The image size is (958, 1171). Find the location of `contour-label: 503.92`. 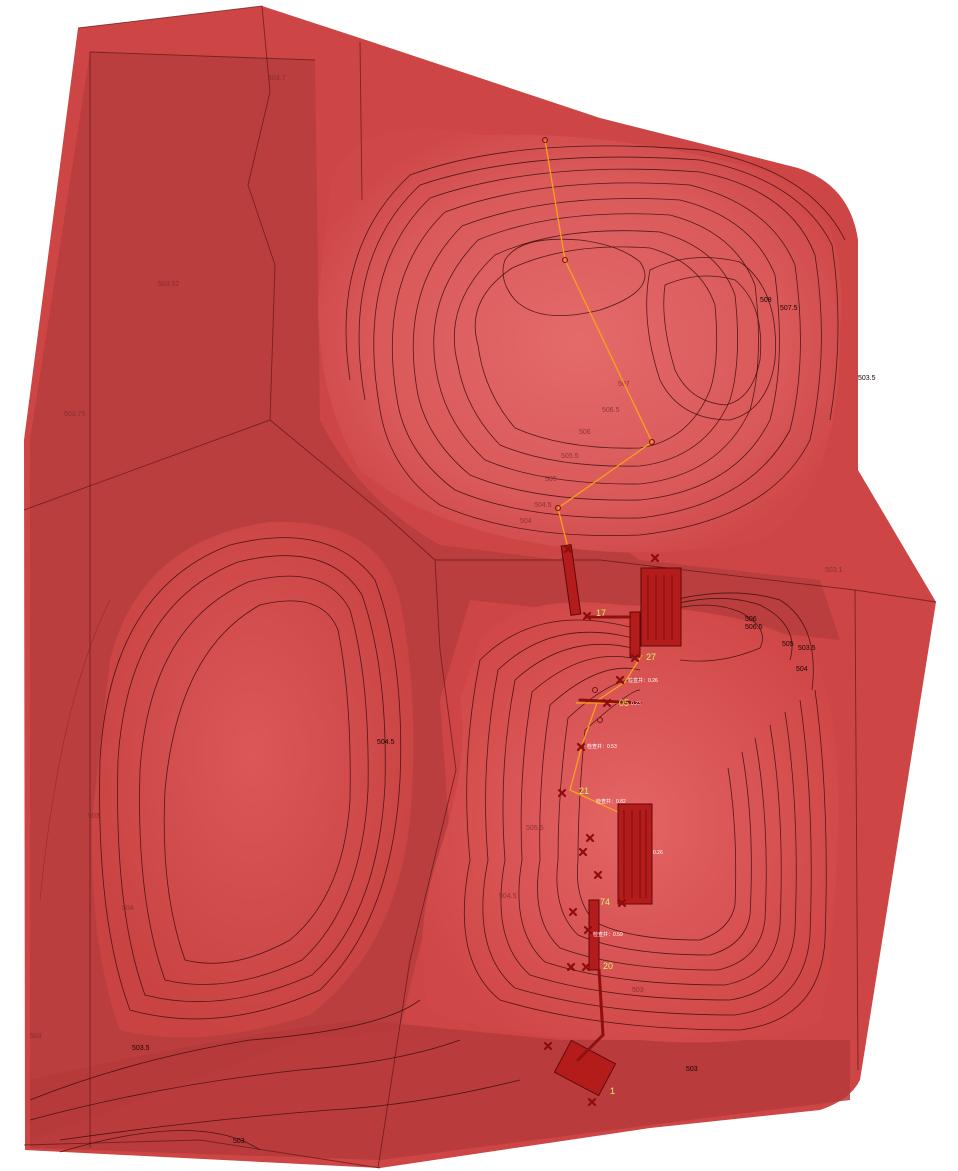

contour-label: 503.92 is located at coordinates (169, 284).